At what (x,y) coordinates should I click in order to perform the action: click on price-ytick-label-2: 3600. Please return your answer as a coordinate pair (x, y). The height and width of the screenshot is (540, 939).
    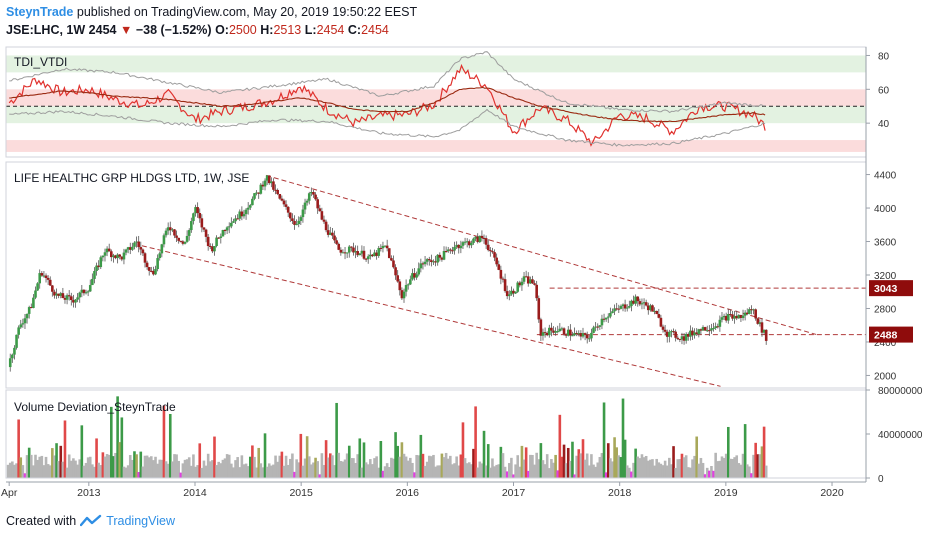
    Looking at the image, I should click on (885, 243).